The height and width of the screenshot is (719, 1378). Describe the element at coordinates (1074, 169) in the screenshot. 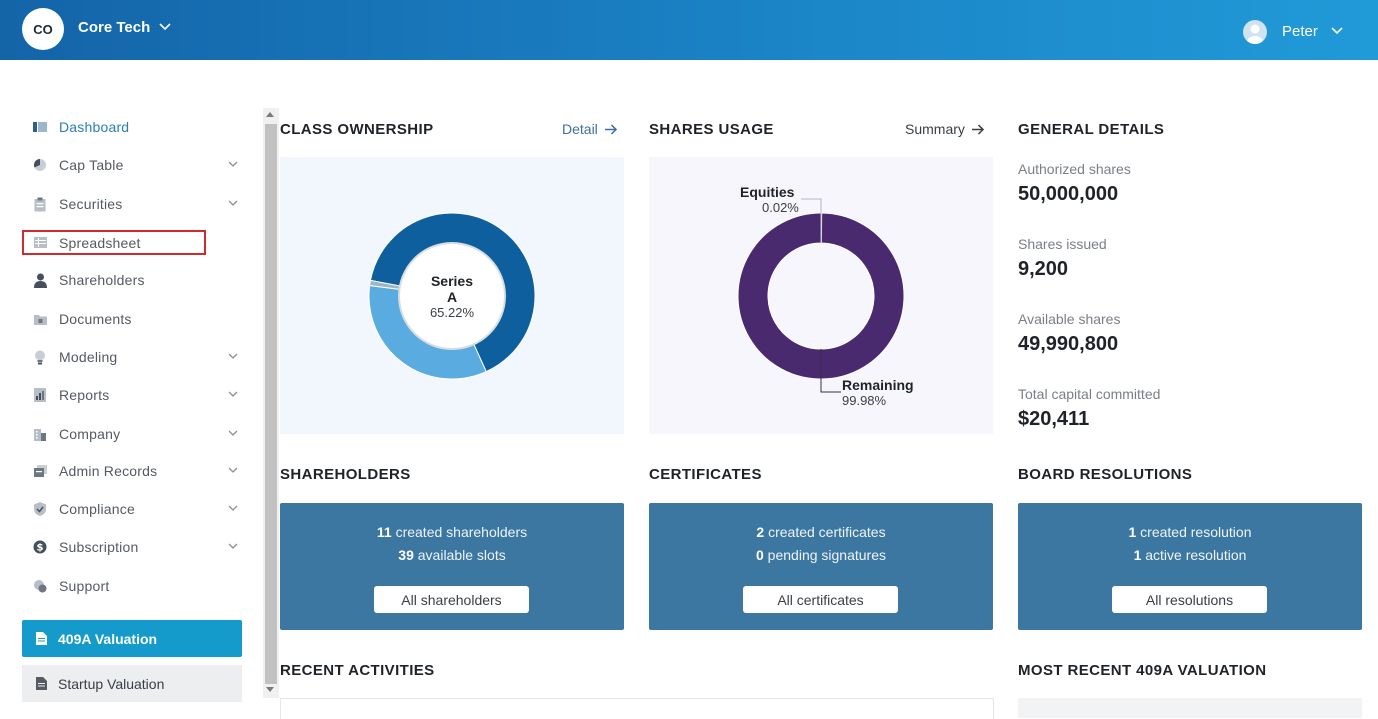

I see `authorized-shares-label: Authorized shares` at that location.